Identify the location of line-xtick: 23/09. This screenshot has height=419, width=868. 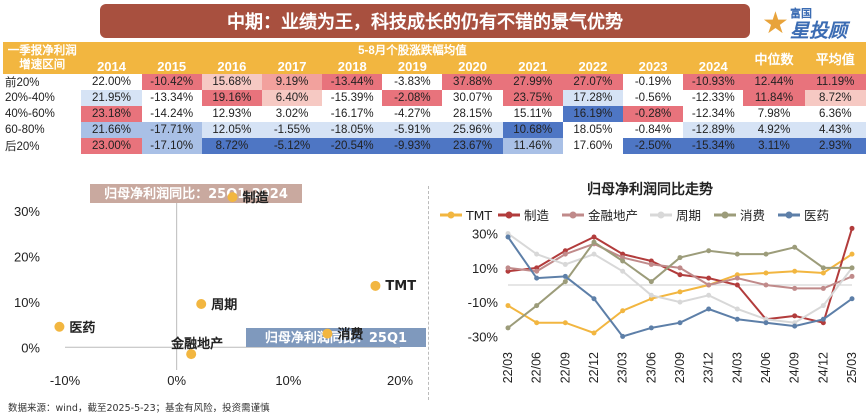
(680, 367).